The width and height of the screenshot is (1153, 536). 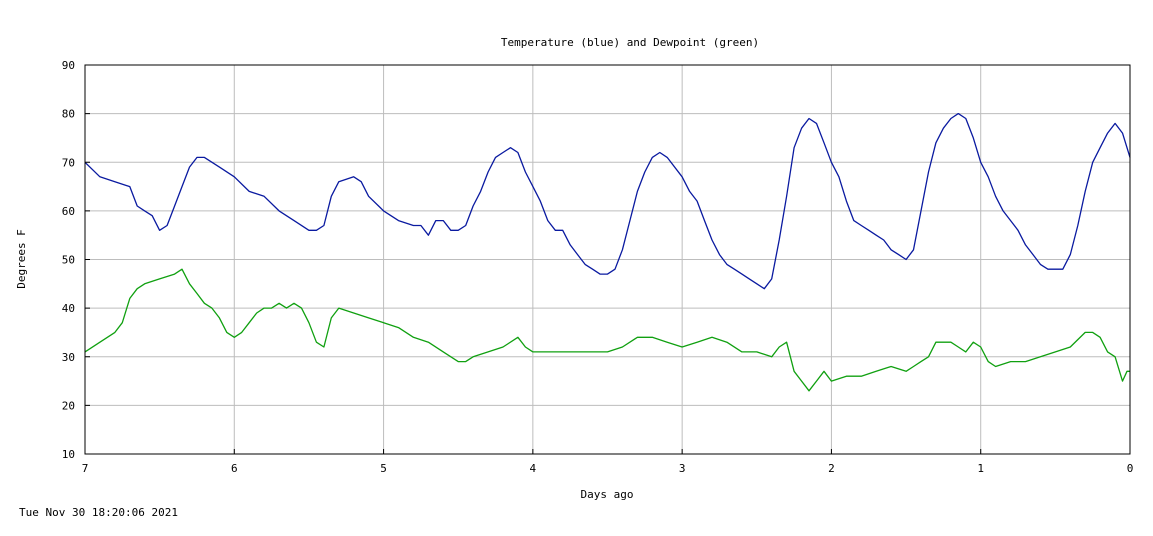 I want to click on x-tick-label: 7, so click(x=85, y=468).